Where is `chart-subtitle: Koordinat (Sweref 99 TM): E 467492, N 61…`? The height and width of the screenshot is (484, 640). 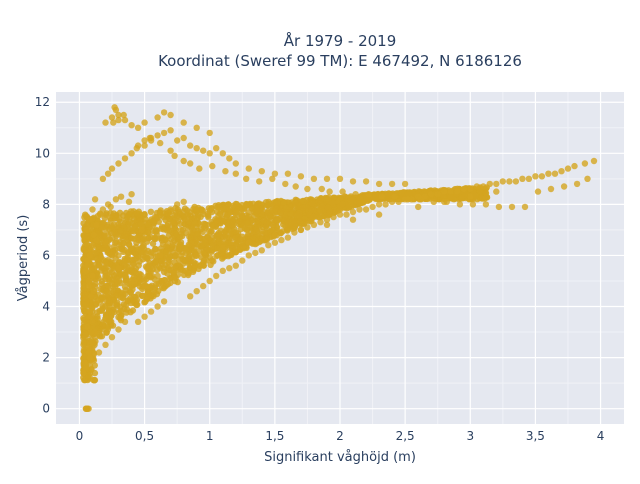 chart-subtitle: Koordinat (Sweref 99 TM): E 467492, N 61… is located at coordinates (340, 61).